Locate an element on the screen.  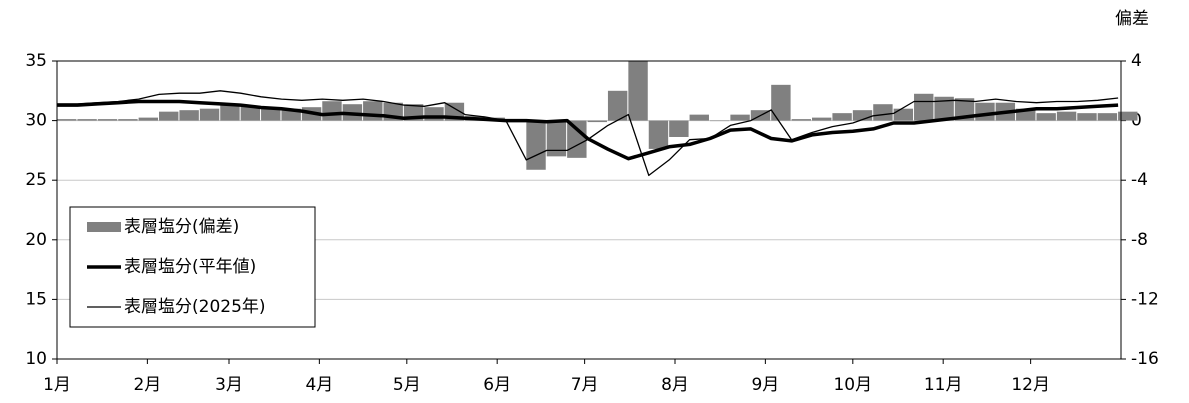
x-tick-label: 10月 is located at coordinates (852, 385).